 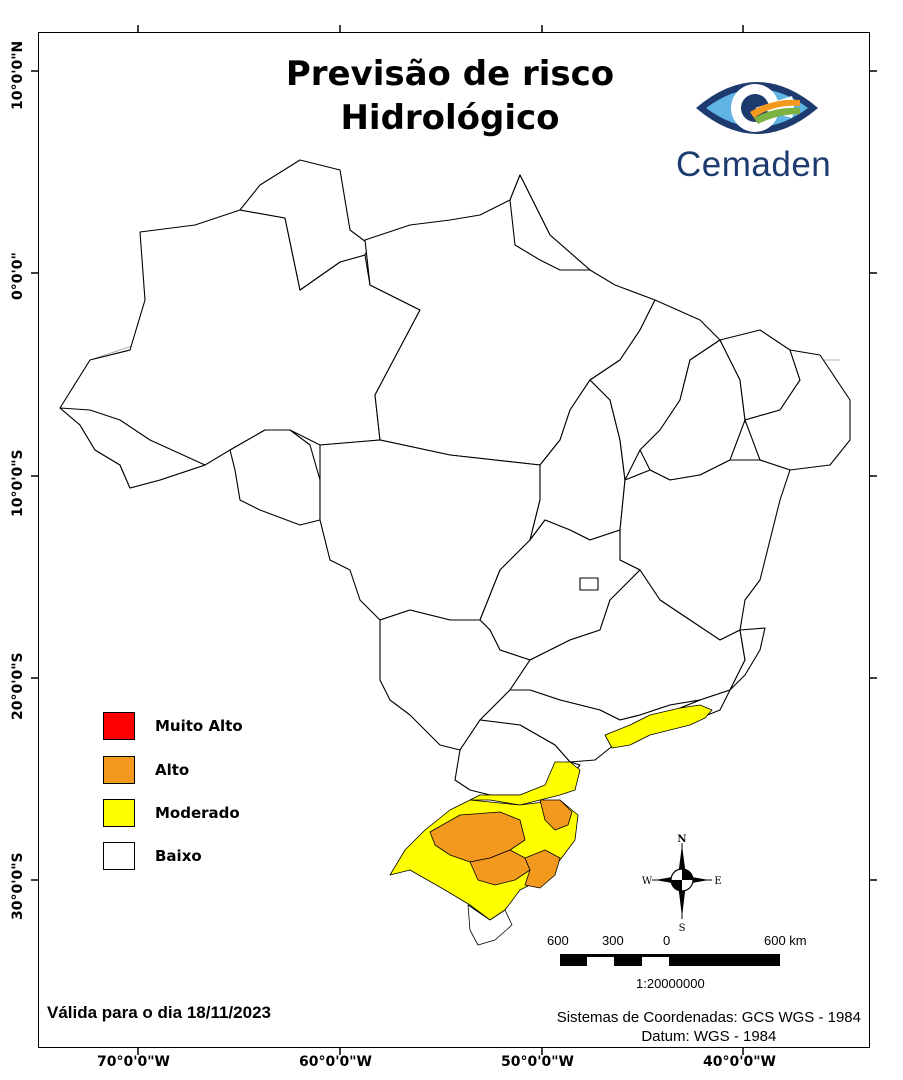 What do you see at coordinates (670, 960) in the screenshot?
I see `scale-bar` at bounding box center [670, 960].